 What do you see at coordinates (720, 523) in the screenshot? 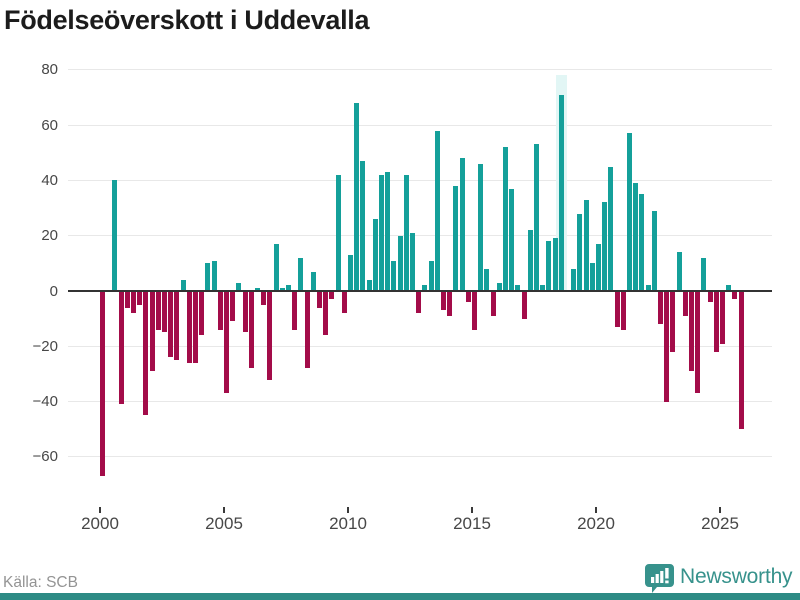
I see `x-axis-tick-label: 2025` at bounding box center [720, 523].